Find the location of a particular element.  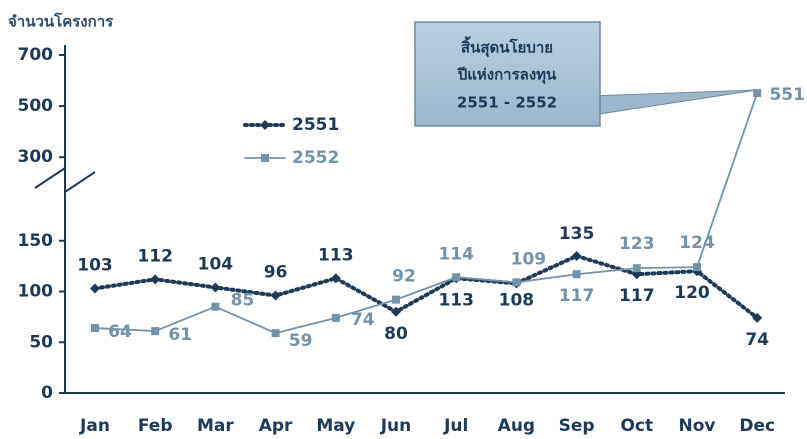

data-label: 124 is located at coordinates (697, 243).